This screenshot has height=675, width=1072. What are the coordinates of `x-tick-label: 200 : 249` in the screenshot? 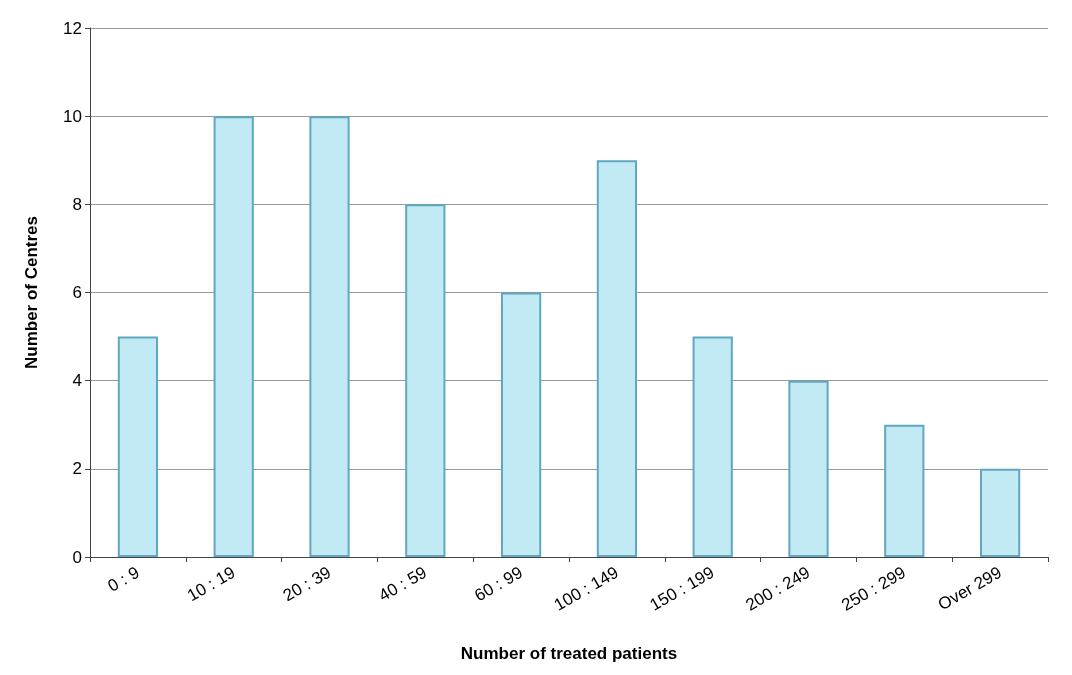 It's located at (778, 588).